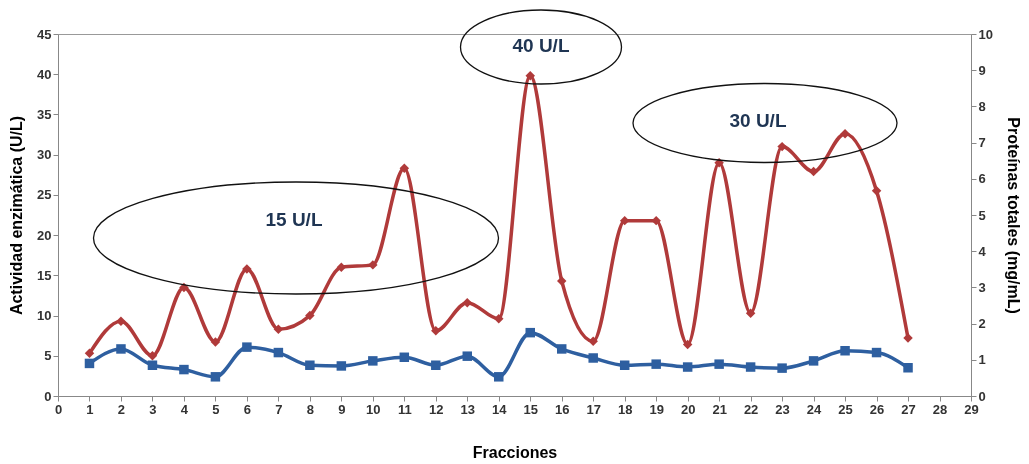  I want to click on annotation: 40 U/L, so click(541, 46).